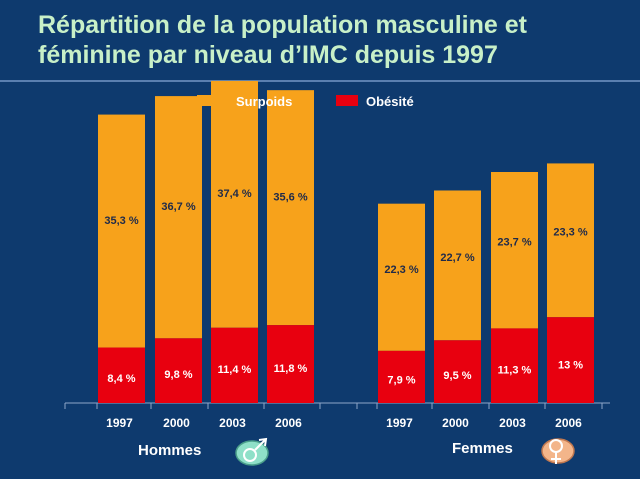  Describe the element at coordinates (457, 258) in the screenshot. I see `data-label-surpoids: 22,7 %` at that location.